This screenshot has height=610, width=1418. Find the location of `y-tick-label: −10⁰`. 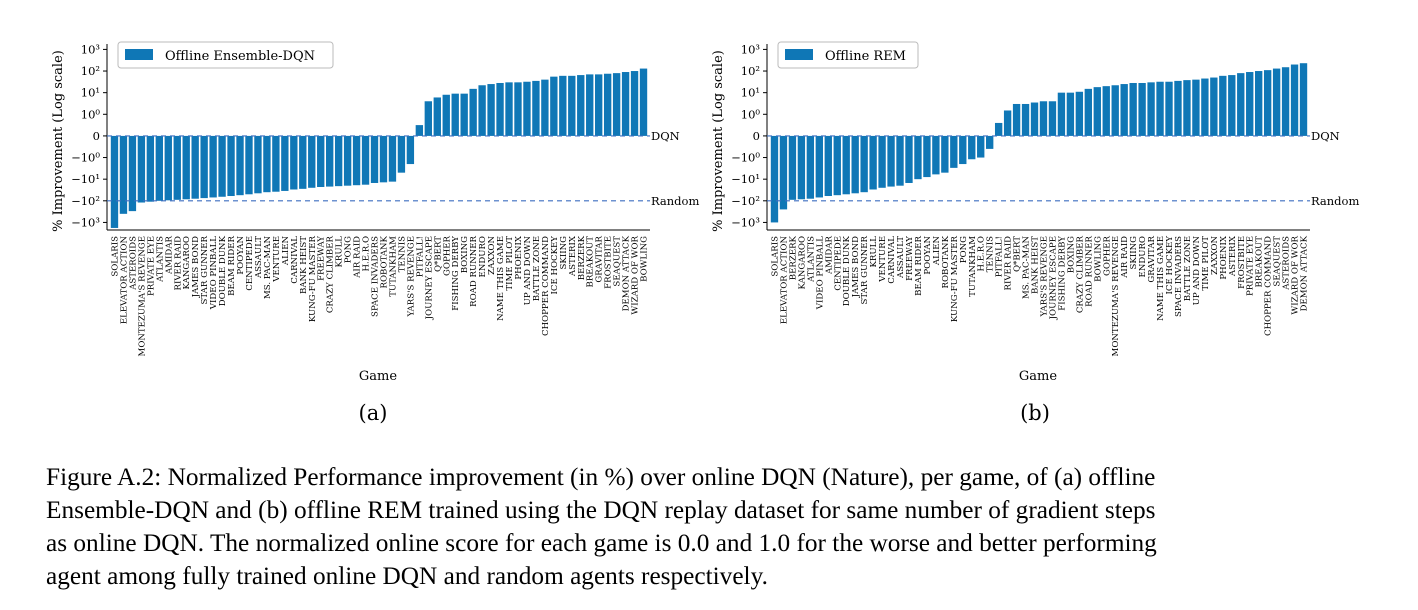

y-tick-label: −10⁰ is located at coordinates (745, 158).